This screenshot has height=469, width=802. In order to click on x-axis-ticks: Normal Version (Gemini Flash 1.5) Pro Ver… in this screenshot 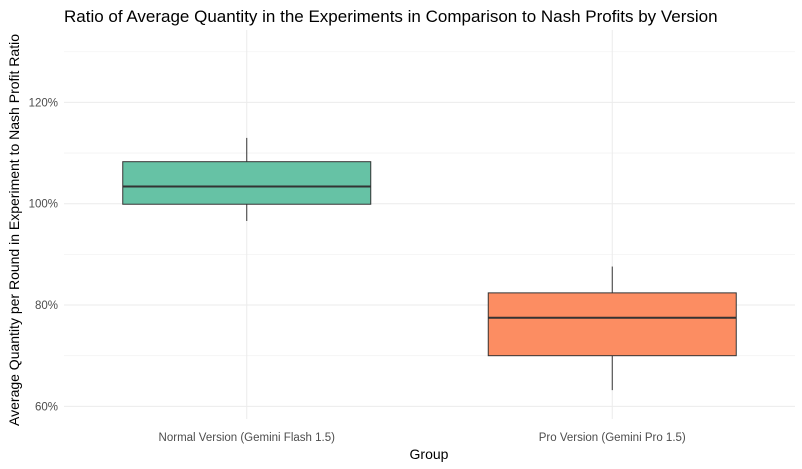, I will do `click(422, 438)`.